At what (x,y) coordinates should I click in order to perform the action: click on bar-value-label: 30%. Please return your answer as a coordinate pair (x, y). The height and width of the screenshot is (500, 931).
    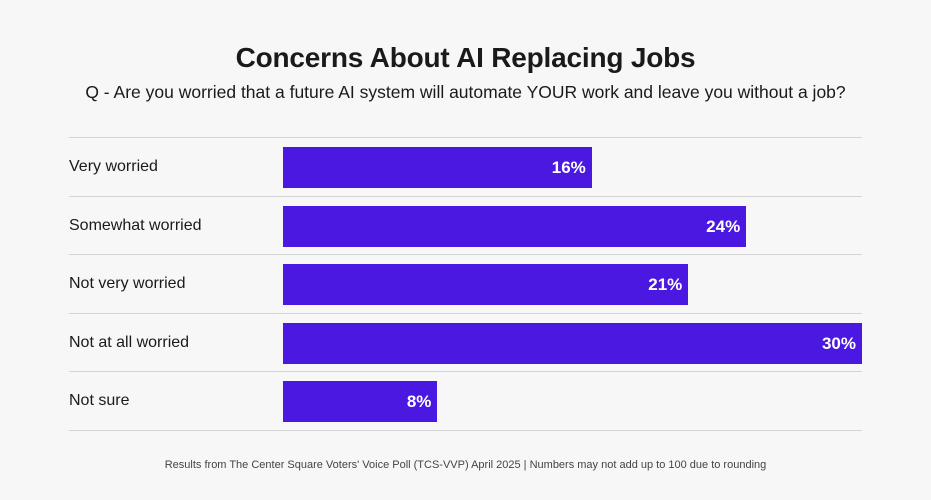
    Looking at the image, I should click on (838, 343).